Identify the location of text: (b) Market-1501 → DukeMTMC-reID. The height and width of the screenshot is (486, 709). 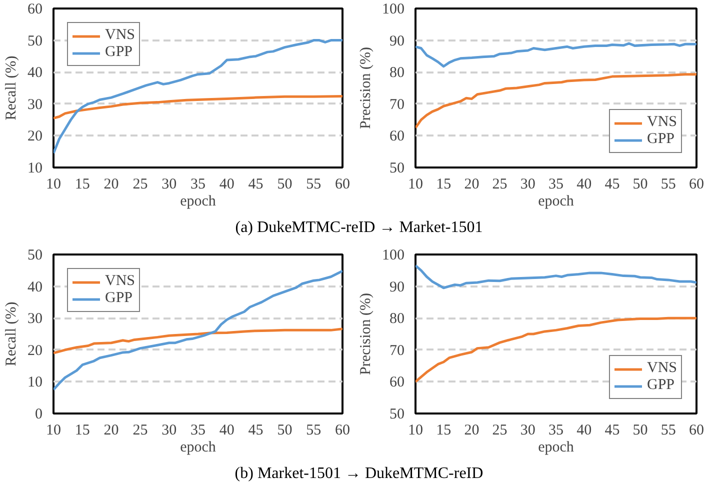
(359, 474).